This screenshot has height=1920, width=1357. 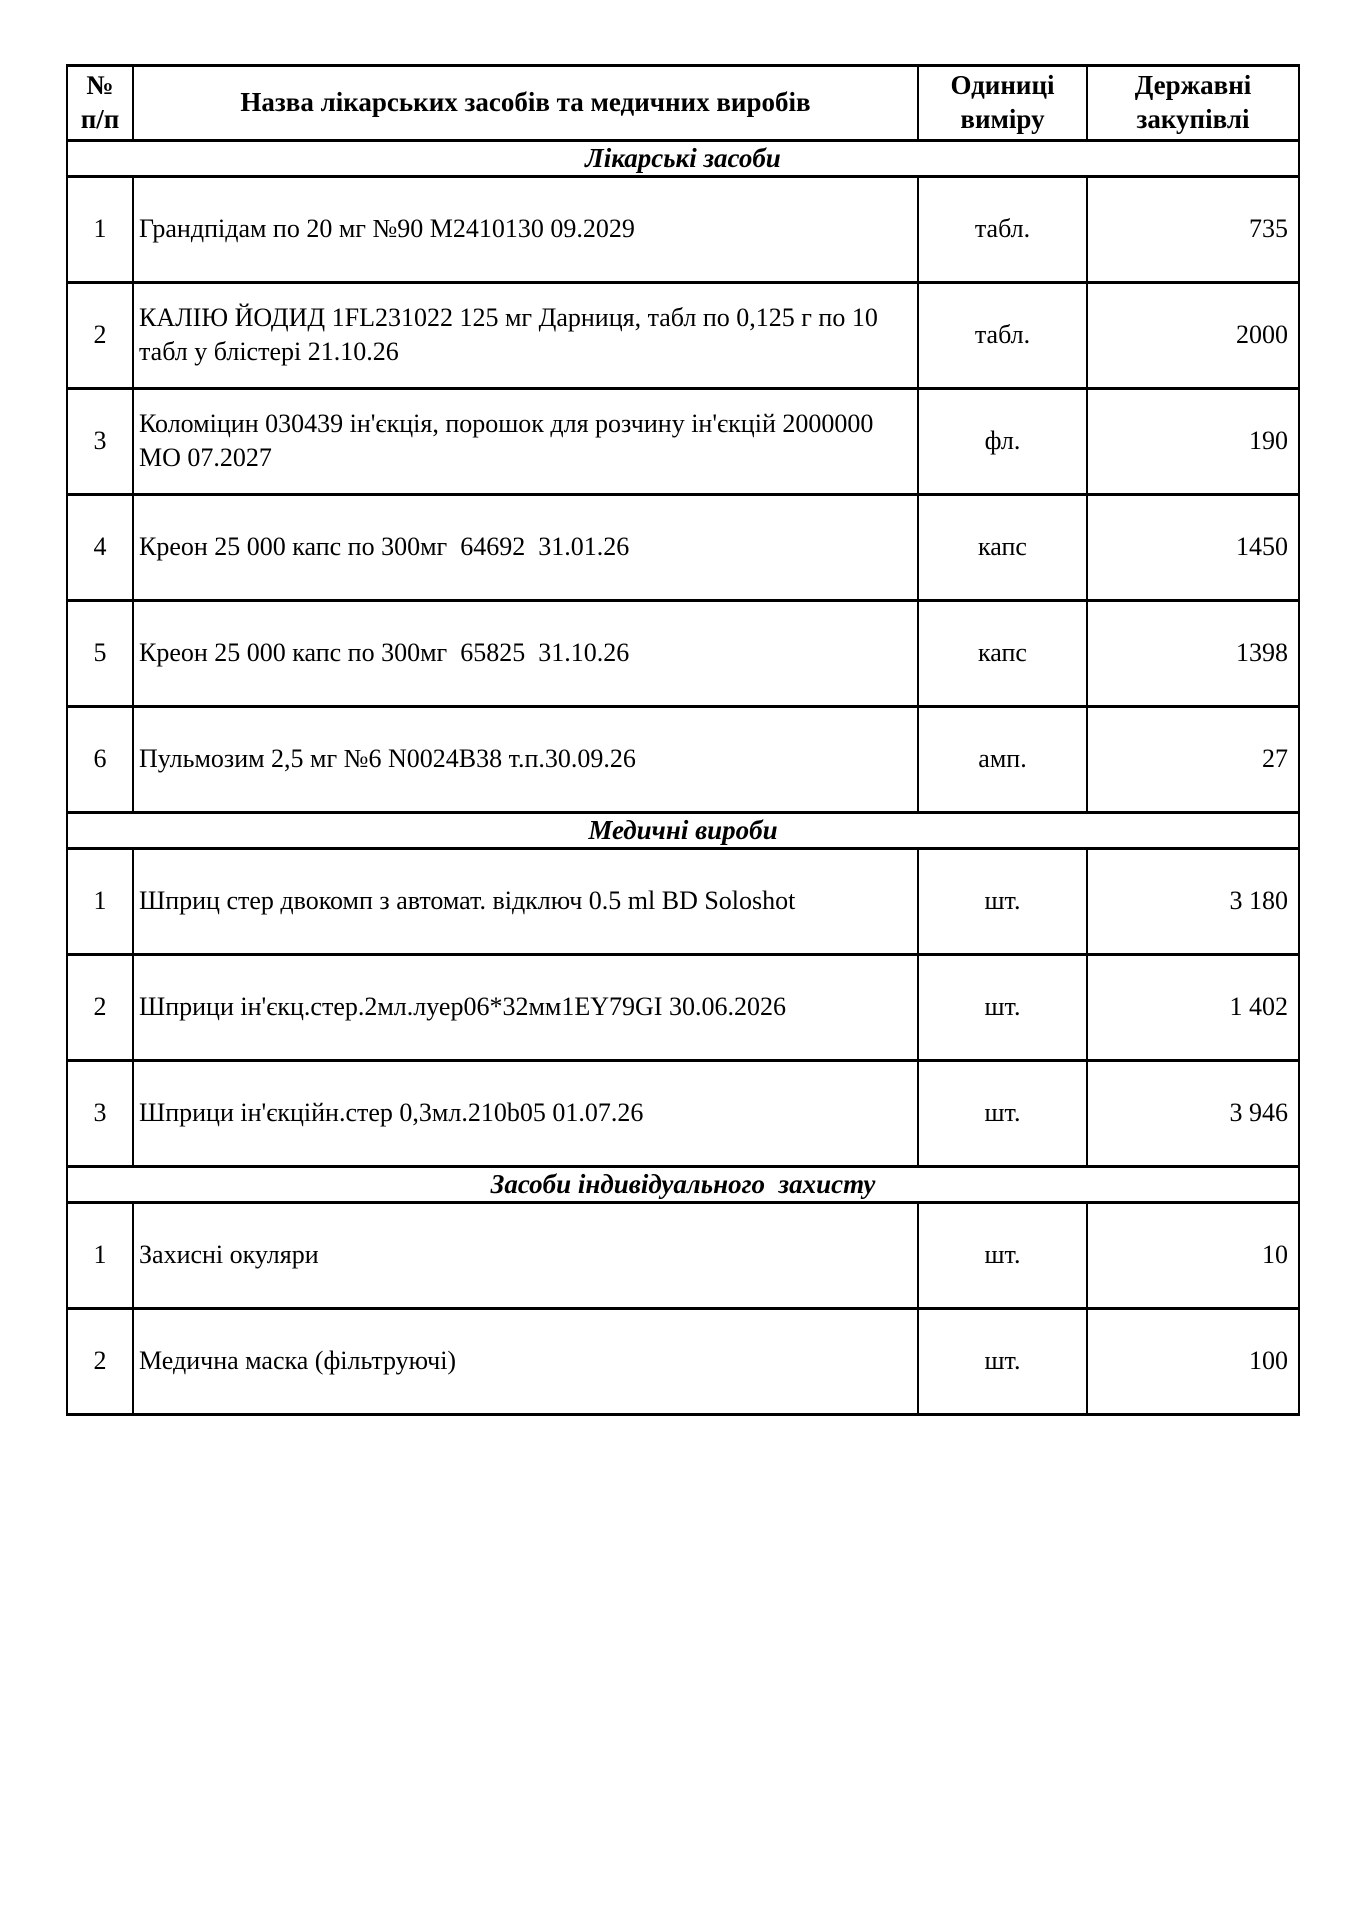 What do you see at coordinates (1193, 229) in the screenshot?
I see `item-quantity: 735` at bounding box center [1193, 229].